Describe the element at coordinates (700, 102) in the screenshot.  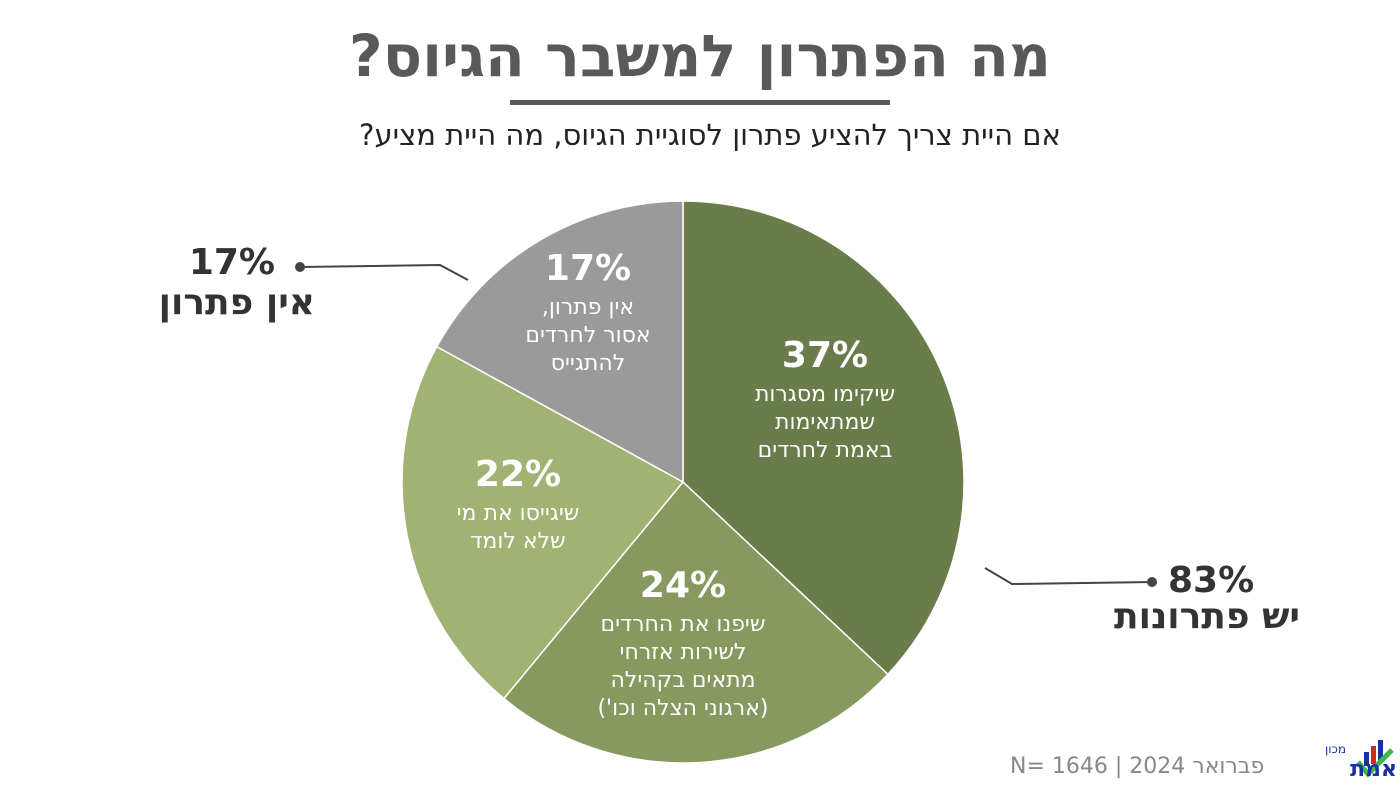
I see `title-underline` at that location.